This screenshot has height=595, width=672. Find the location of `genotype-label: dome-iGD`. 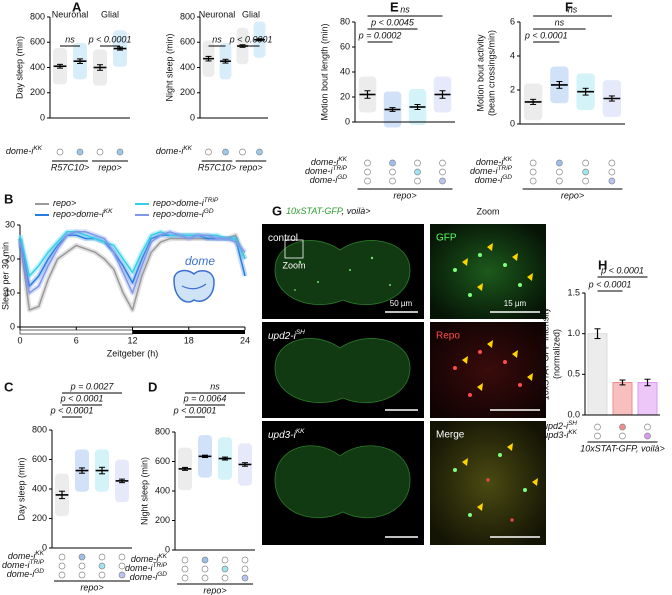

genotype-label: dome-iGD is located at coordinates (26, 573).